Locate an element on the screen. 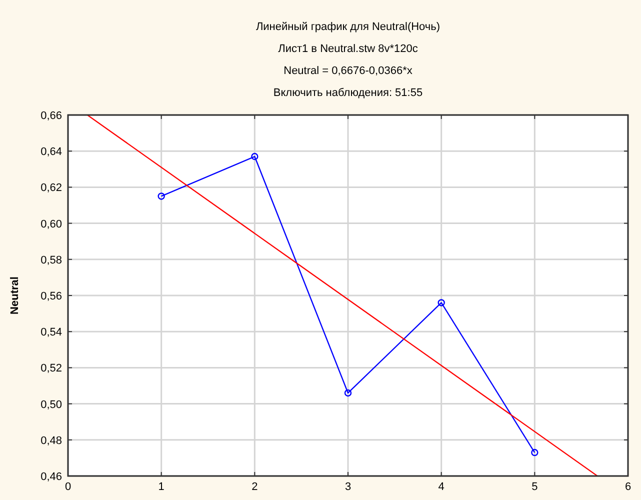  x-tick-label: 5 is located at coordinates (535, 487).